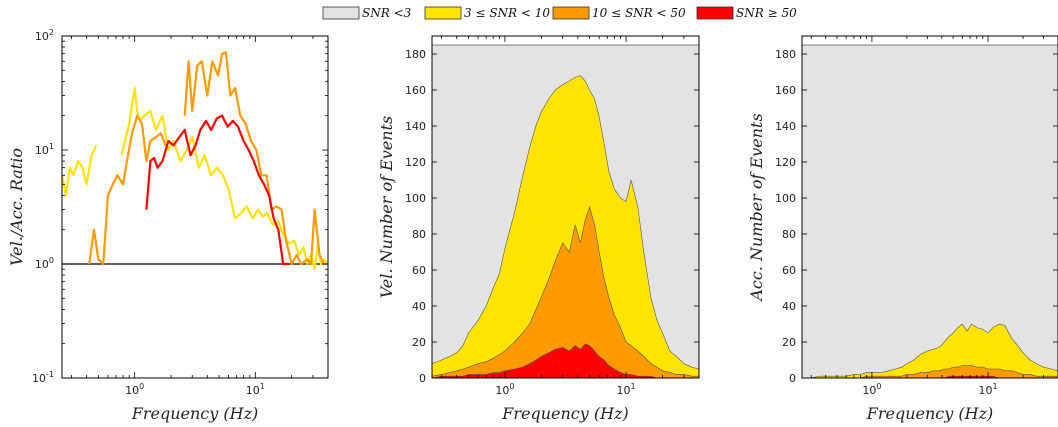 Image resolution: width=1058 pixels, height=427 pixels. What do you see at coordinates (387, 13) in the screenshot?
I see `legend-label: SNR <3` at bounding box center [387, 13].